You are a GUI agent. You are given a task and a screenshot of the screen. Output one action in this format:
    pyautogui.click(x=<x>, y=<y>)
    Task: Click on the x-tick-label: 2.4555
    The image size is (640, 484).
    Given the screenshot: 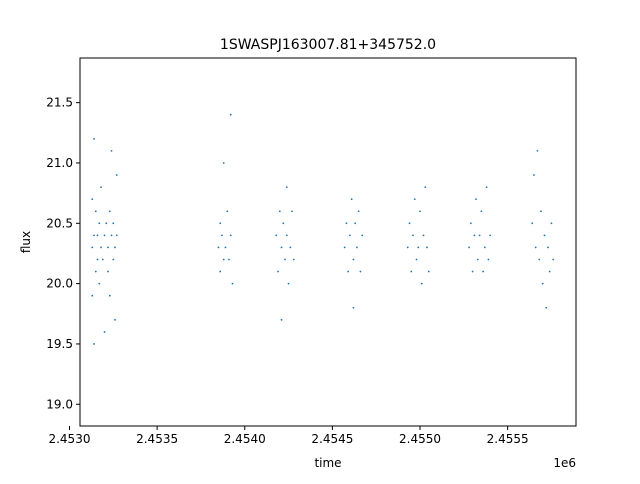 What is the action you would take?
    pyautogui.click(x=508, y=439)
    